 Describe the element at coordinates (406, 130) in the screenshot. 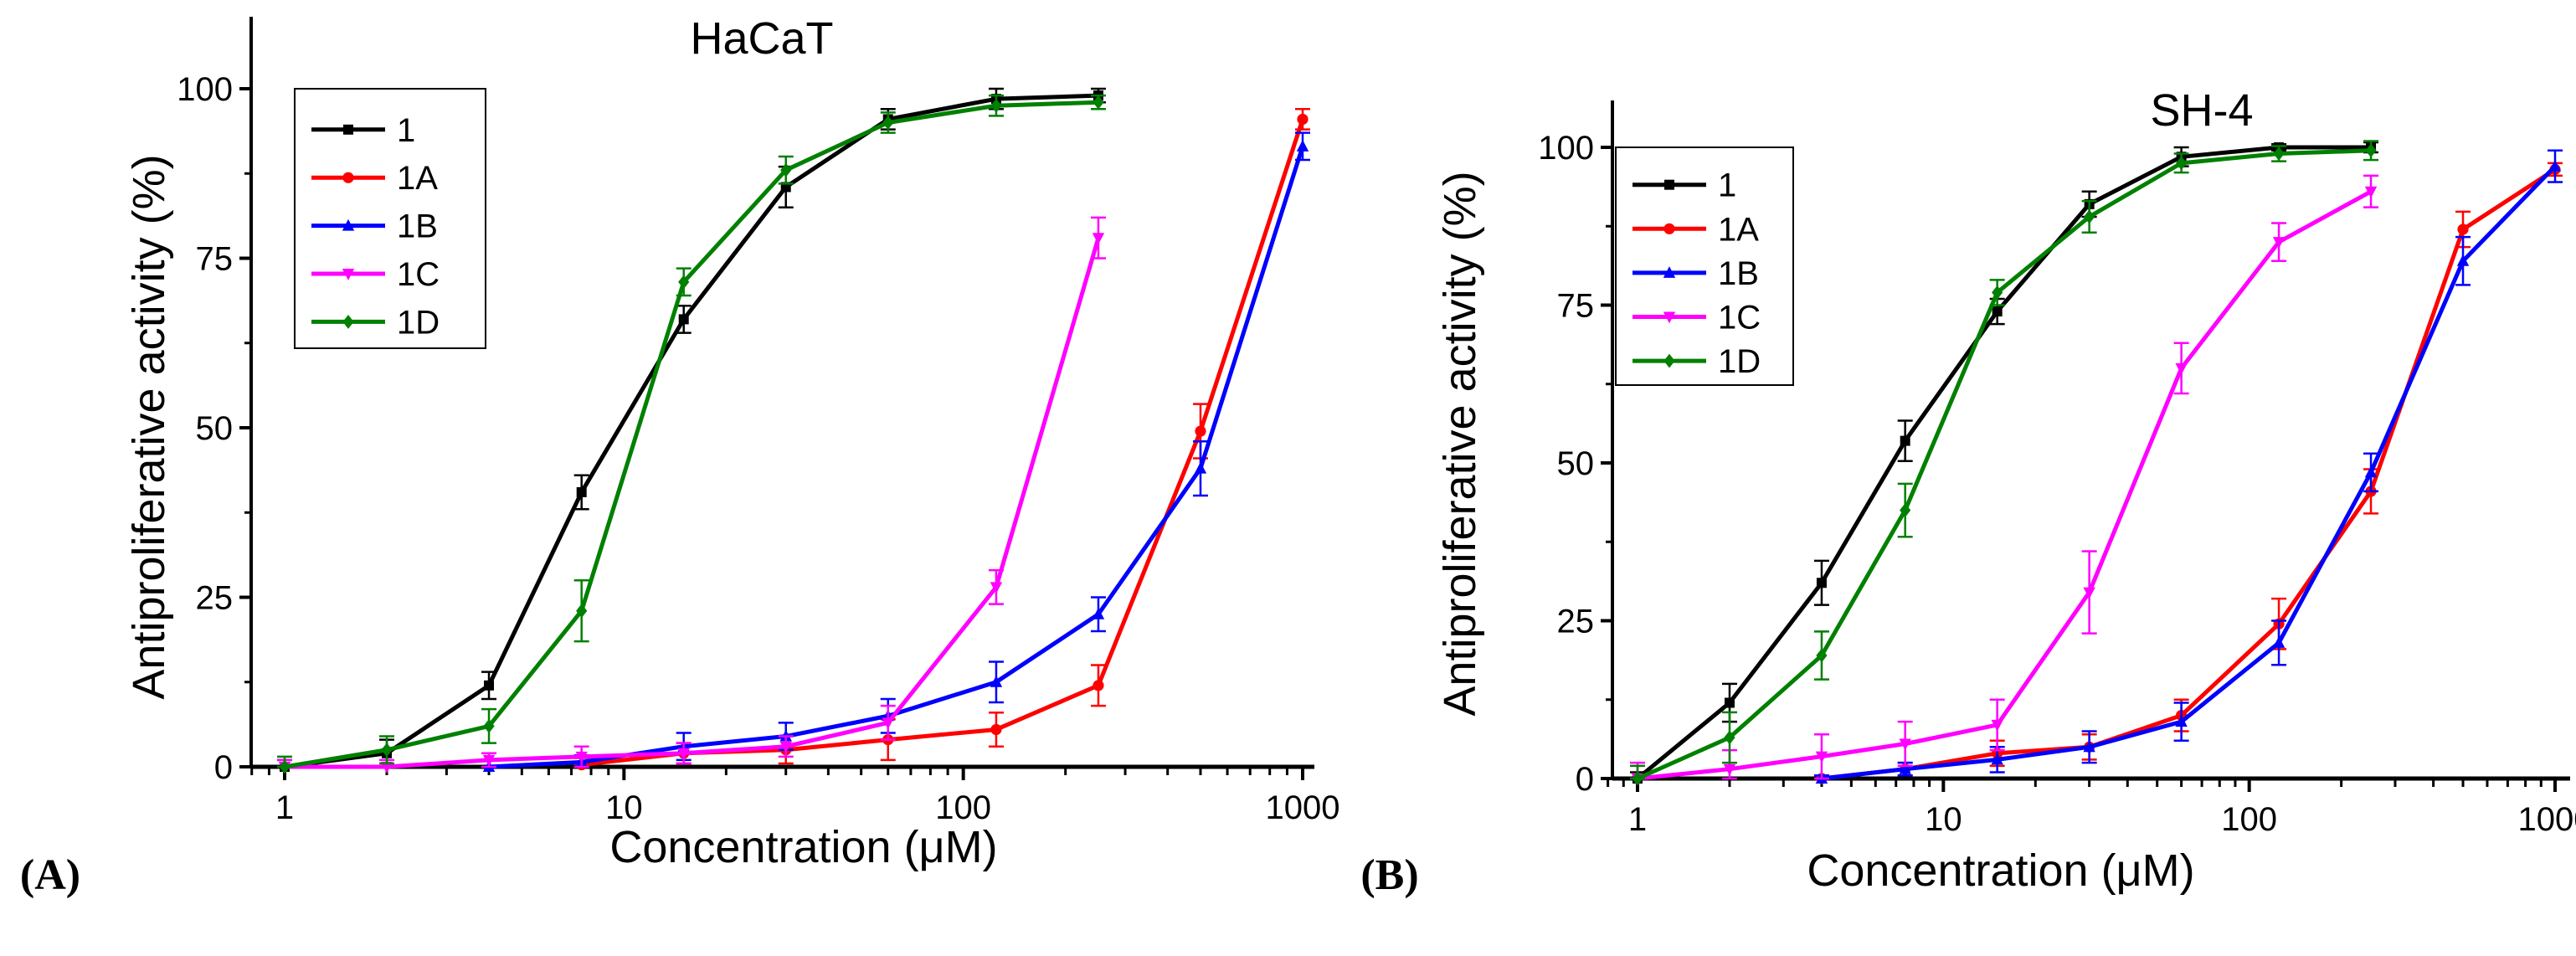

I see `legend-label: 1` at that location.